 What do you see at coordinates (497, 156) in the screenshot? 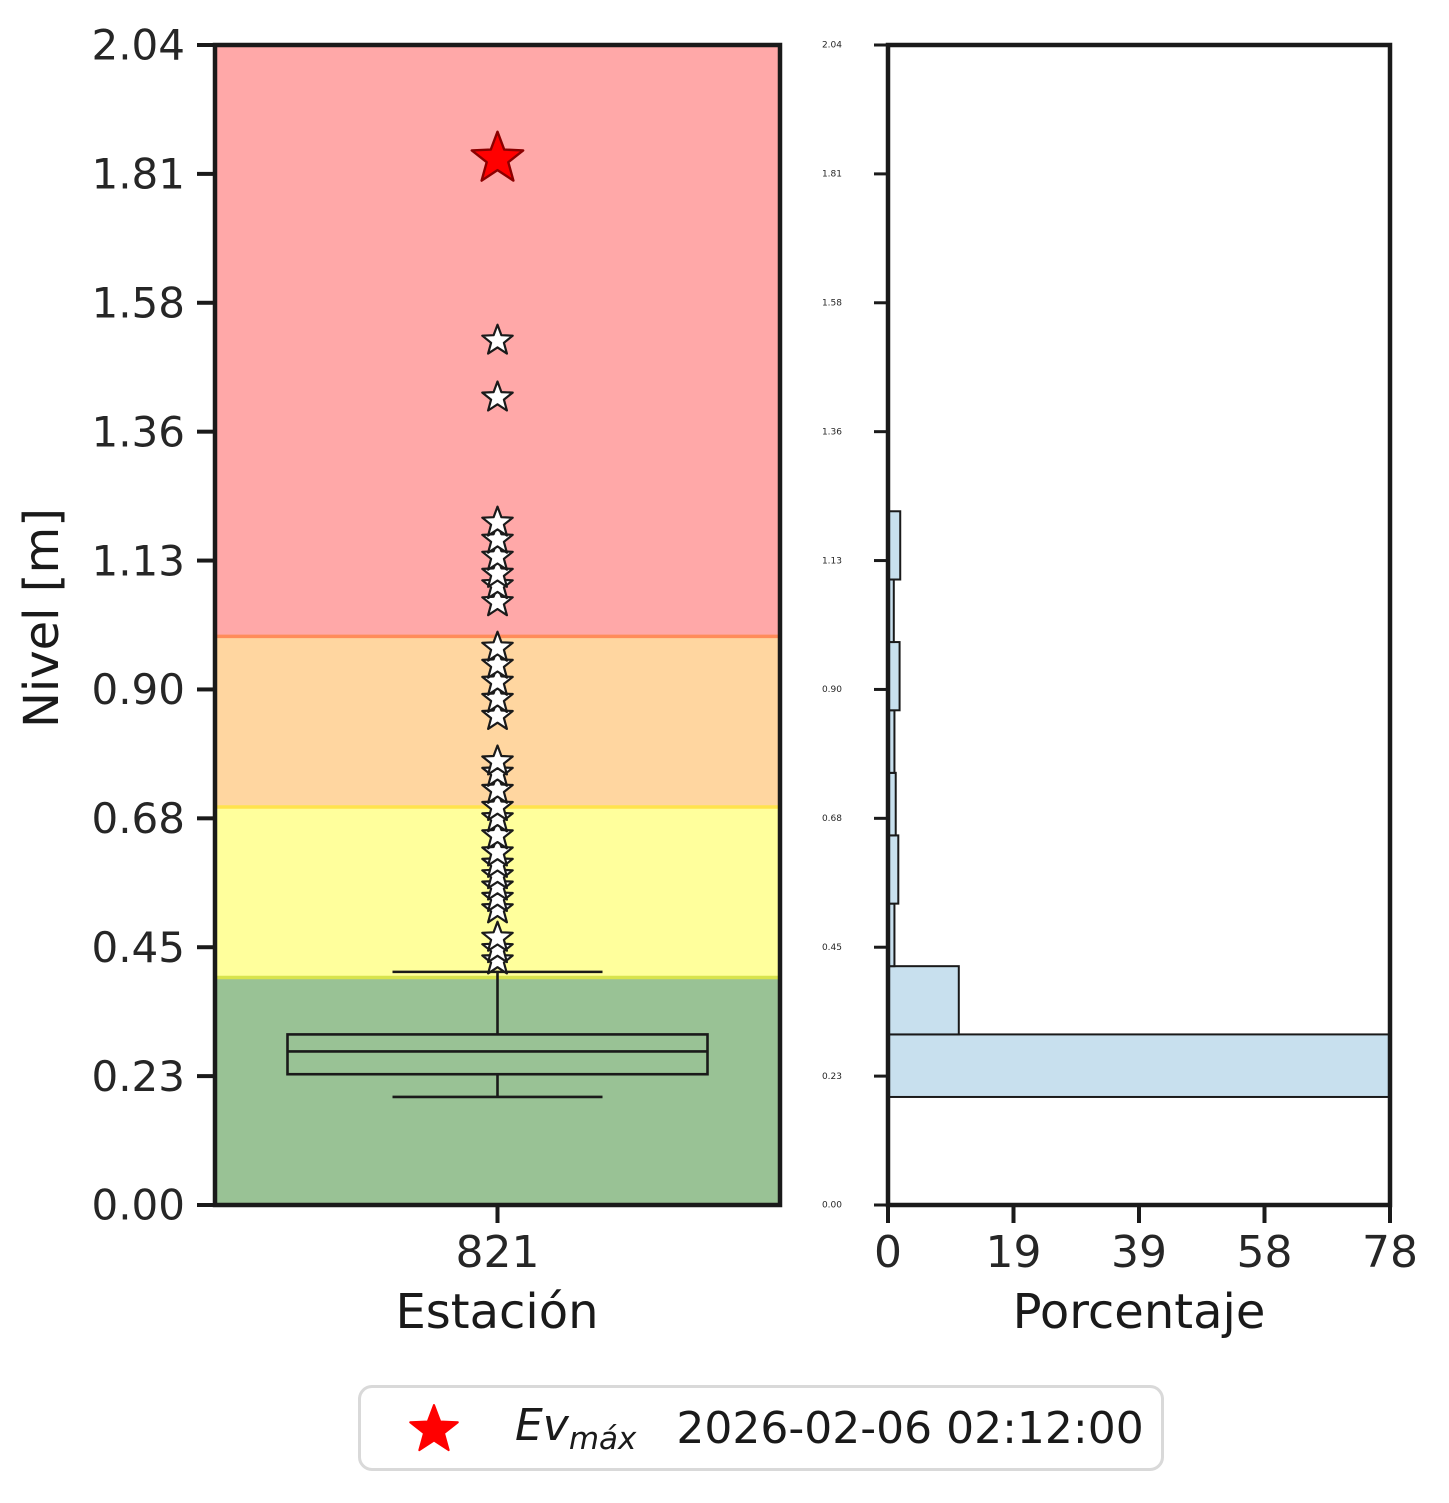
I see `max-event-star` at bounding box center [497, 156].